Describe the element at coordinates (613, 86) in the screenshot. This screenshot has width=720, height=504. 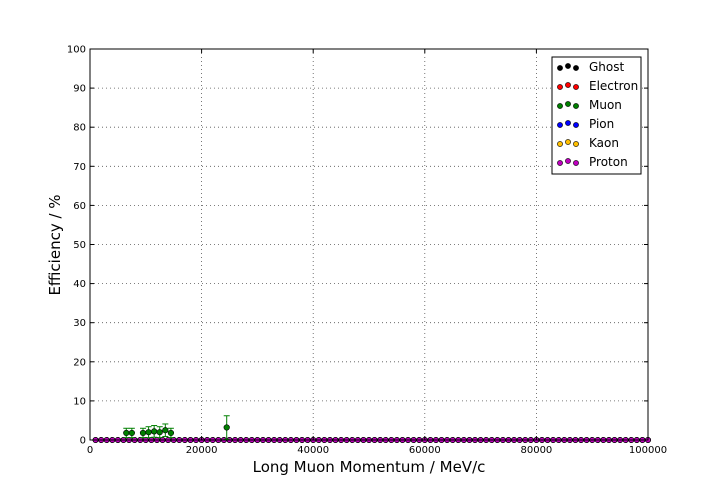
I see `legend-label-electron: Electron` at that location.